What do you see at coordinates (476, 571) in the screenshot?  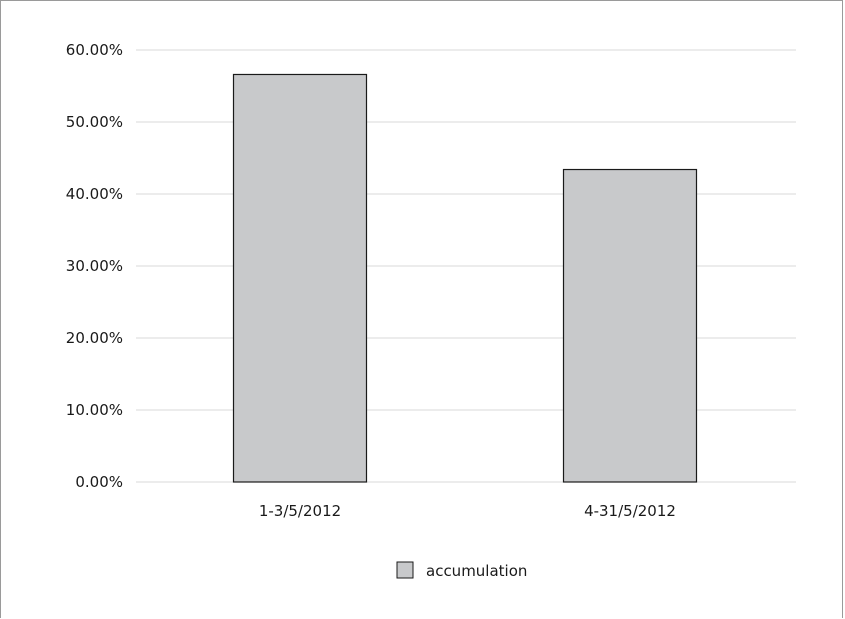 I see `legend-label: accumulation` at bounding box center [476, 571].